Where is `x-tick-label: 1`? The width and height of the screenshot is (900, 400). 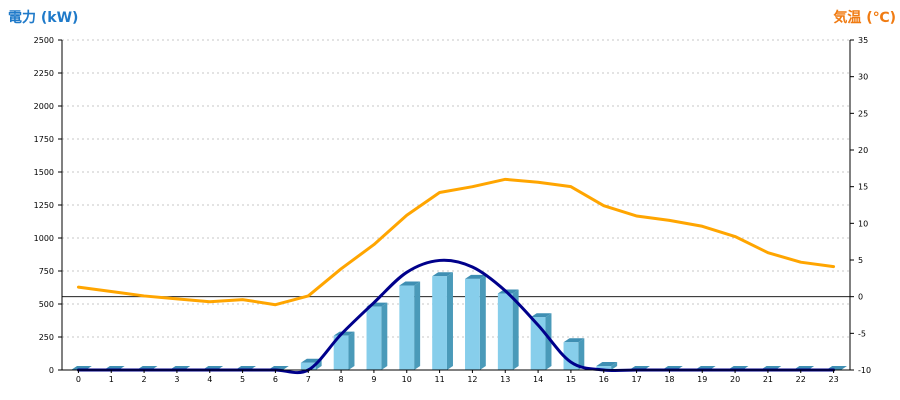 x-tick-label: 1 is located at coordinates (111, 379).